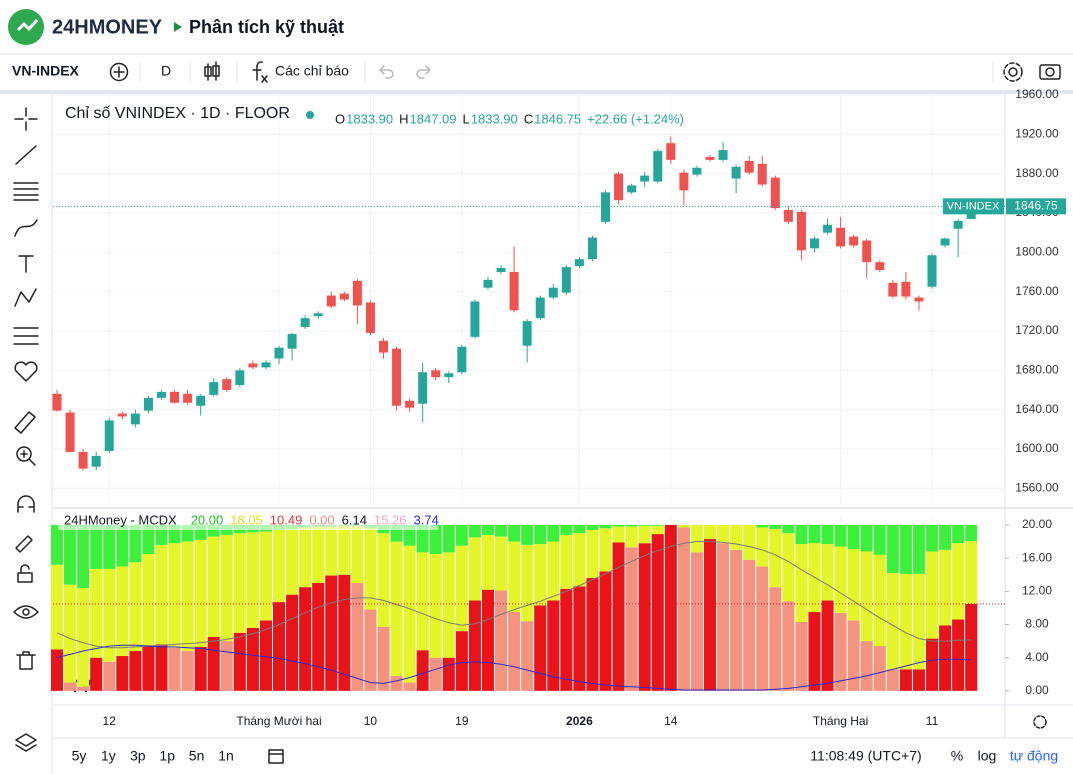 The height and width of the screenshot is (774, 1073). I want to click on snapshot-button, so click(1050, 72).